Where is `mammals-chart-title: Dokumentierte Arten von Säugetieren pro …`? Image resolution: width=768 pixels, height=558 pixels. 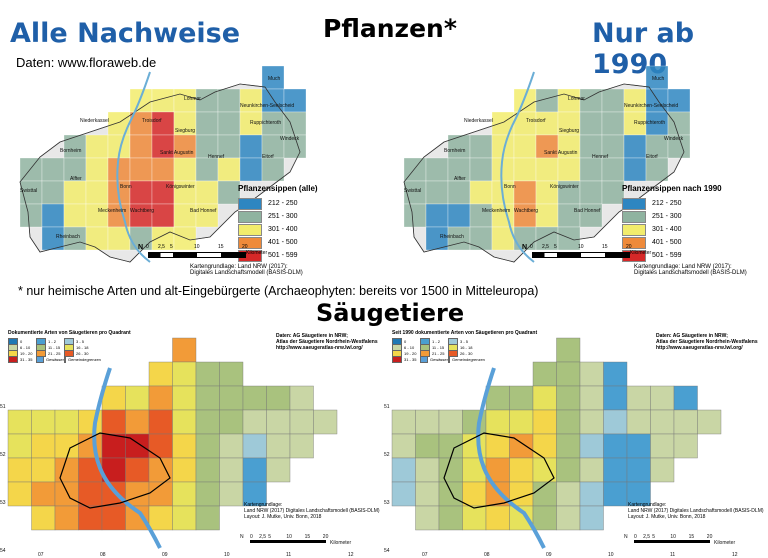 mammals-chart-title: Dokumentierte Arten von Säugetieren pro … is located at coordinates (69, 333).